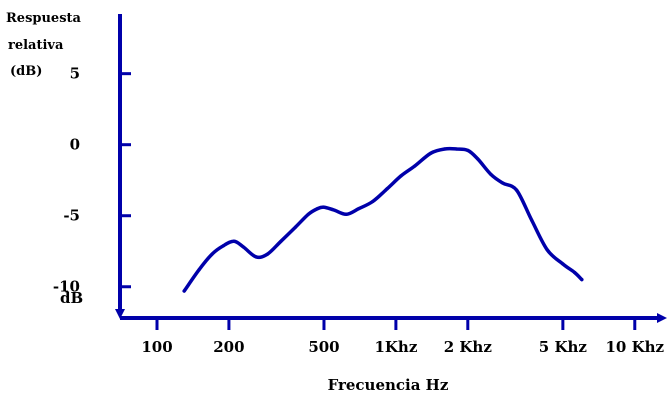 This screenshot has width=668, height=398. What do you see at coordinates (395, 347) in the screenshot?
I see `x-tick-label: 1Khz` at bounding box center [395, 347].